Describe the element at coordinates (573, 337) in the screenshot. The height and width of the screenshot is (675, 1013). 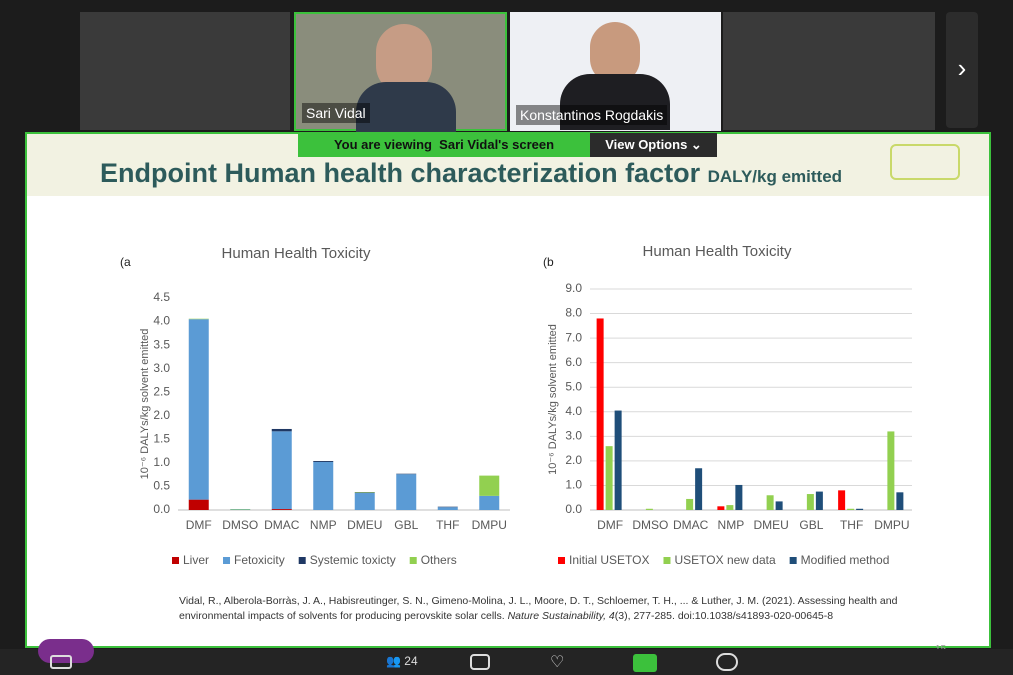
I see `y-tick-label: 7.0` at that location.